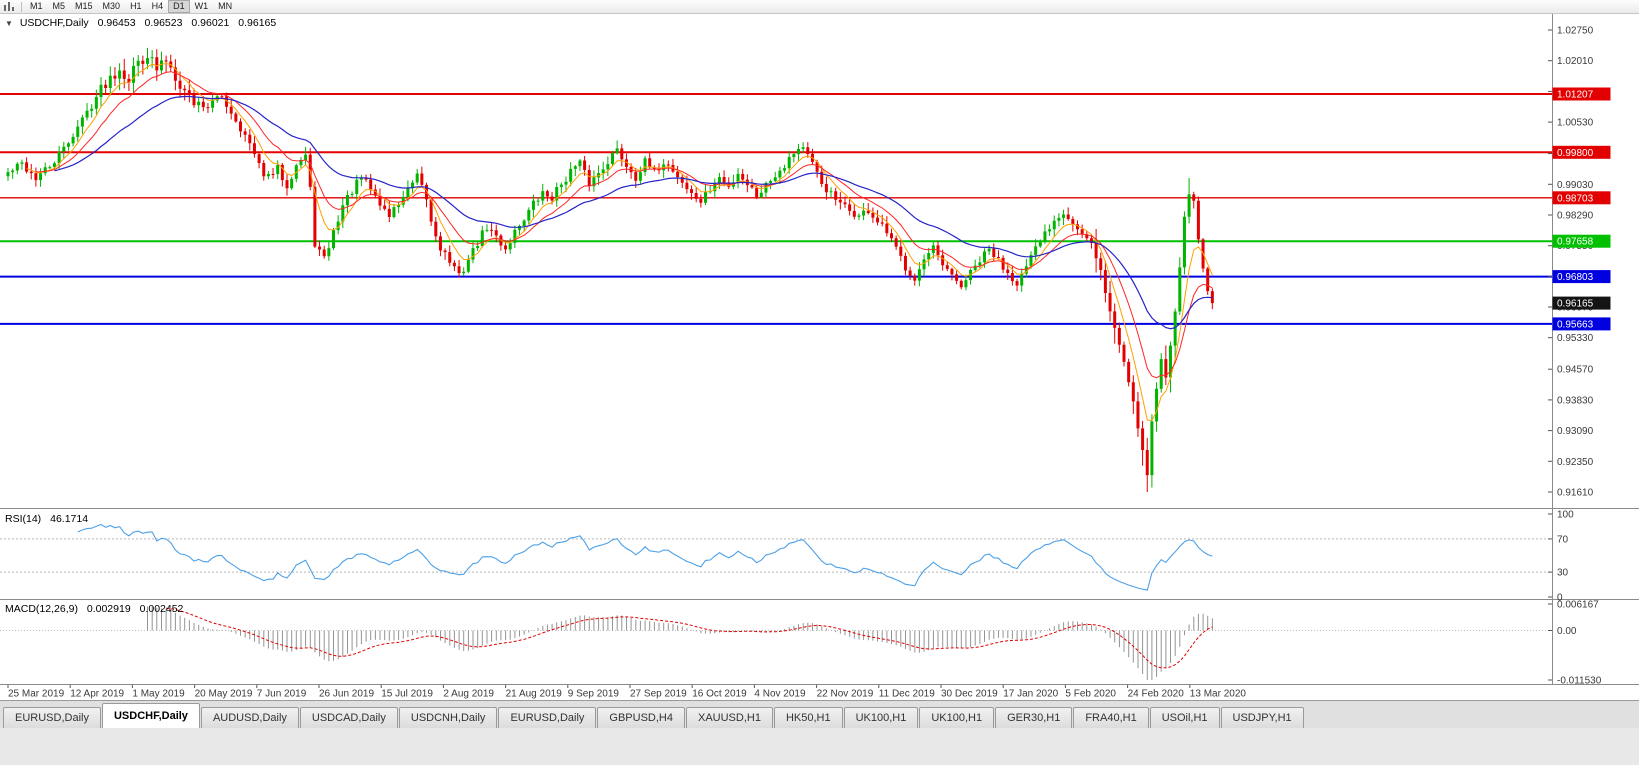  I want to click on price-tick-label: 1.02750, so click(1575, 31).